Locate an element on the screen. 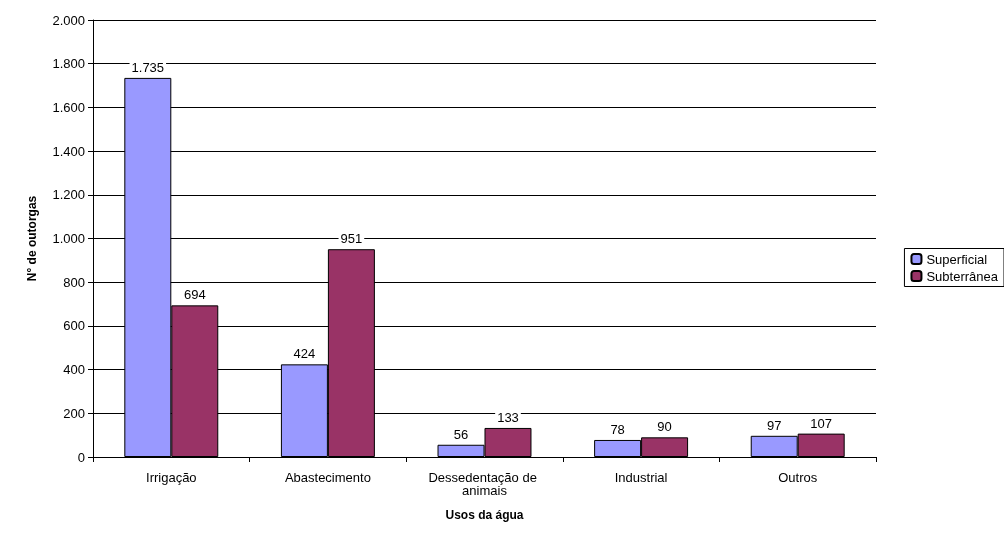  y-tick-label: 2.000 is located at coordinates (68, 20).